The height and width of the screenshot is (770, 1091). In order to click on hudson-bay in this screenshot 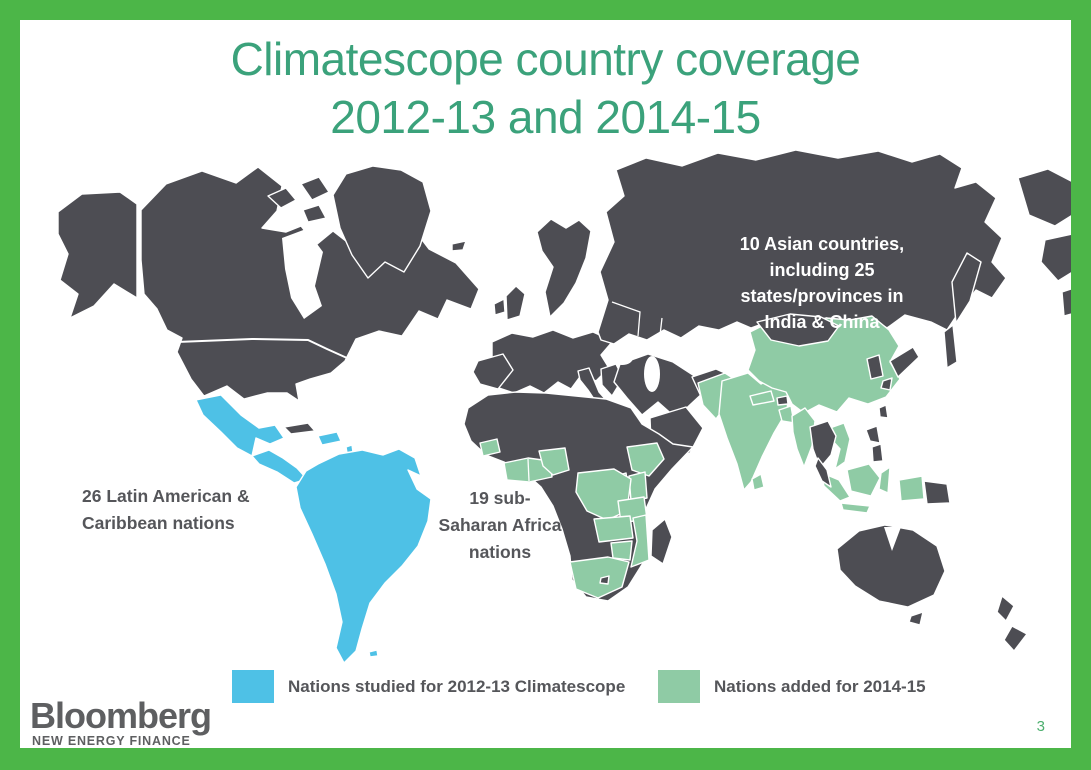, I will do `click(302, 274)`.